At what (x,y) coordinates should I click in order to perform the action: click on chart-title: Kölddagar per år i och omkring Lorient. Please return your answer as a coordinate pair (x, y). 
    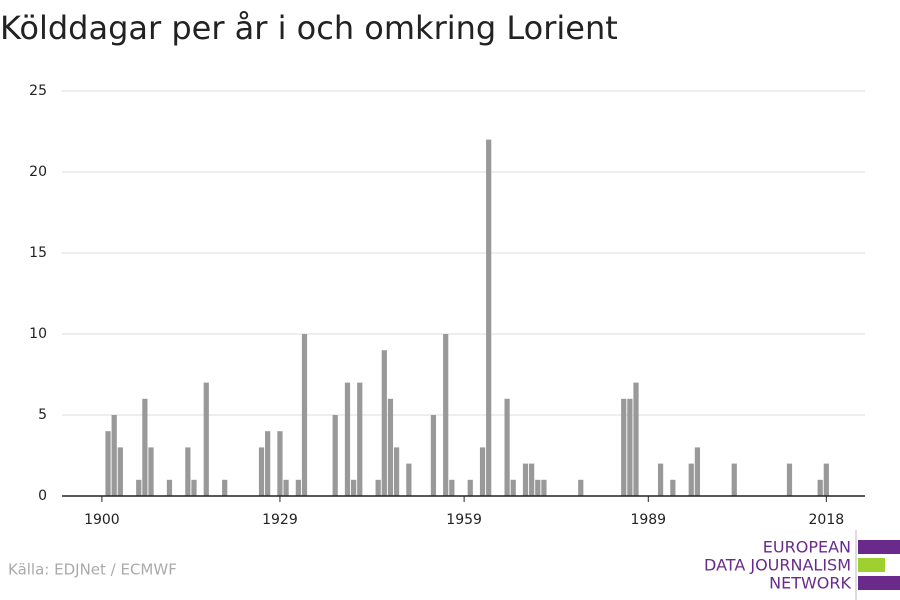
    Looking at the image, I should click on (309, 28).